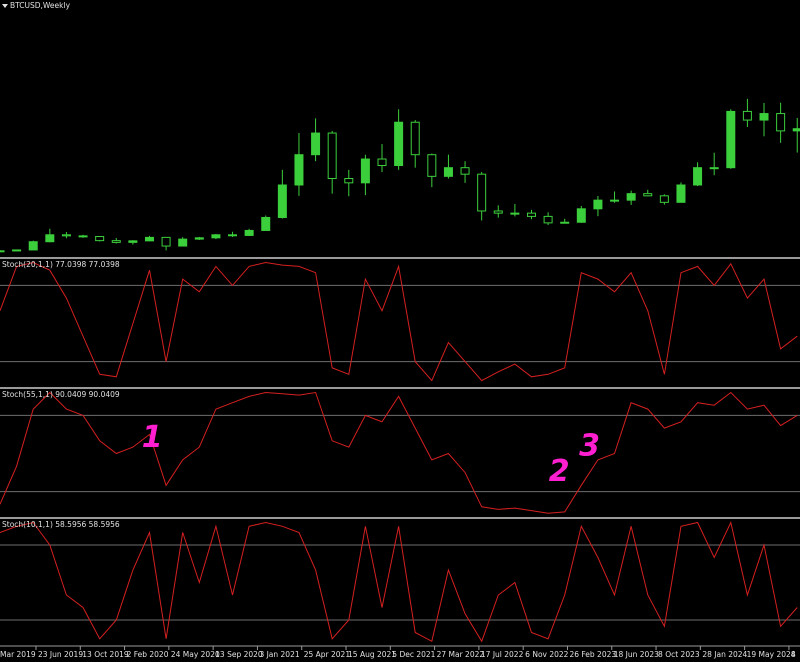 Image resolution: width=800 pixels, height=662 pixels. I want to click on x-tick-label: 6 Nov 2022, so click(546, 654).